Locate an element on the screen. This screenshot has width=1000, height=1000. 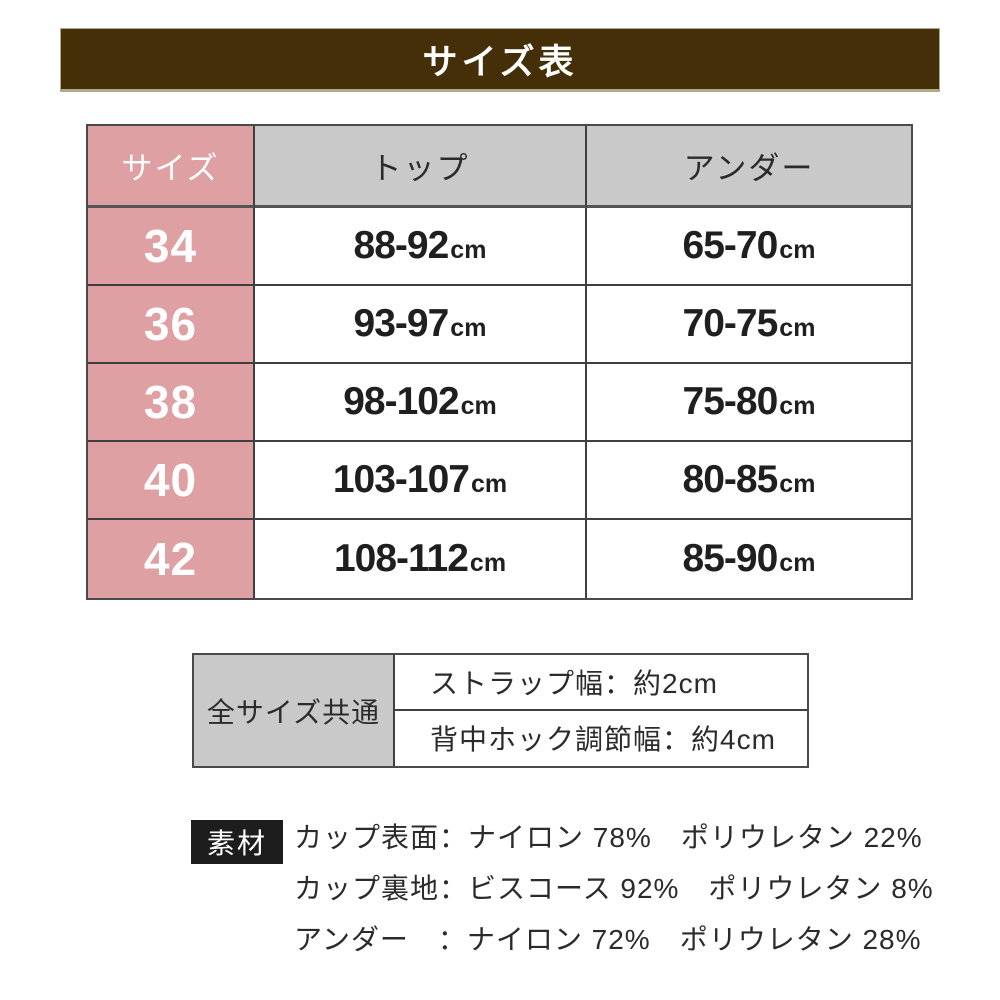
under-measurement-cell: 70-75 cm is located at coordinates (749, 325).